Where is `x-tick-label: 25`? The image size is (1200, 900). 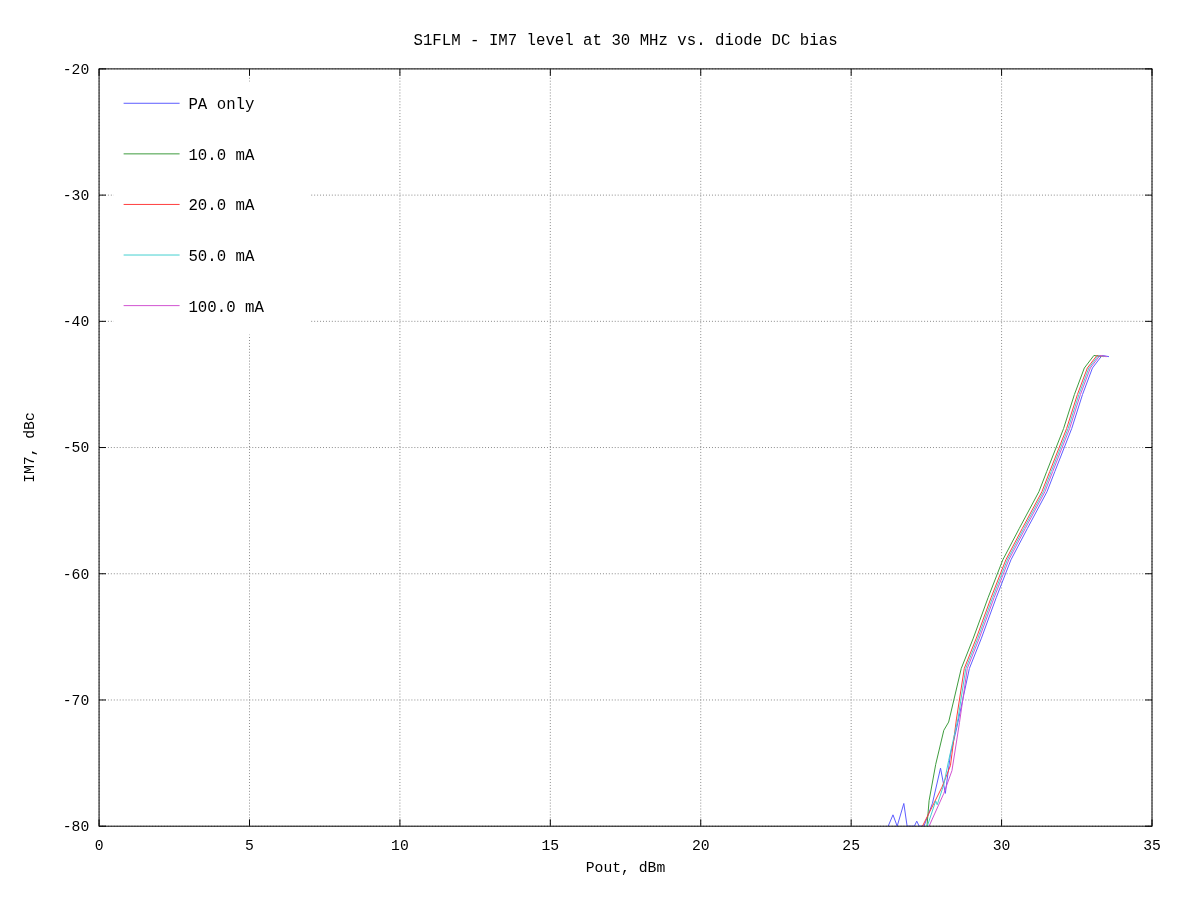
x-tick-label: 25 is located at coordinates (851, 845).